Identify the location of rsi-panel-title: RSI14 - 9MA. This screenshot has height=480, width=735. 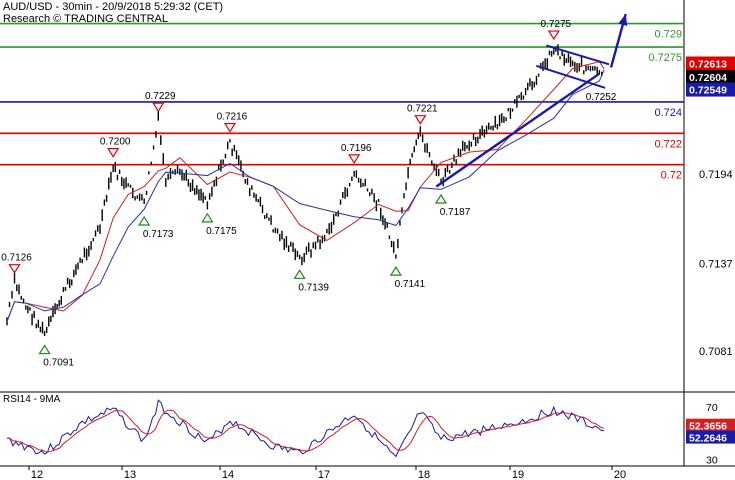
(32, 399).